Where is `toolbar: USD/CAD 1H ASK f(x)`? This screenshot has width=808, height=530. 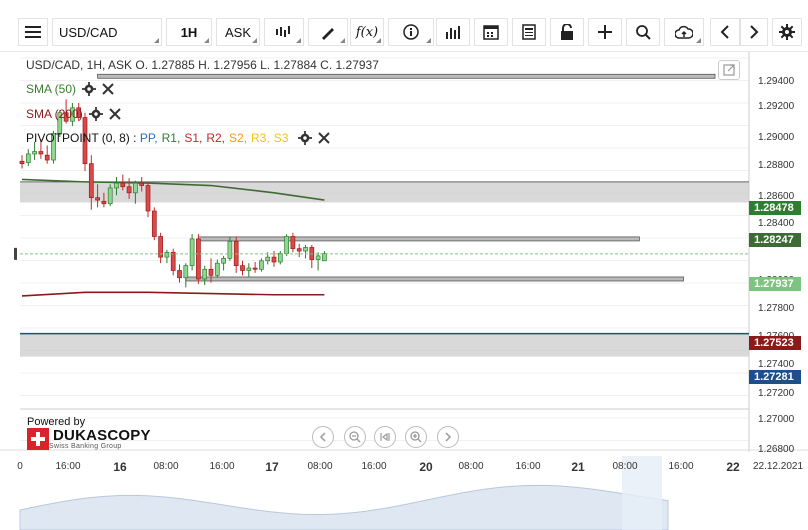 toolbar: USD/CAD 1H ASK f(x) is located at coordinates (404, 26).